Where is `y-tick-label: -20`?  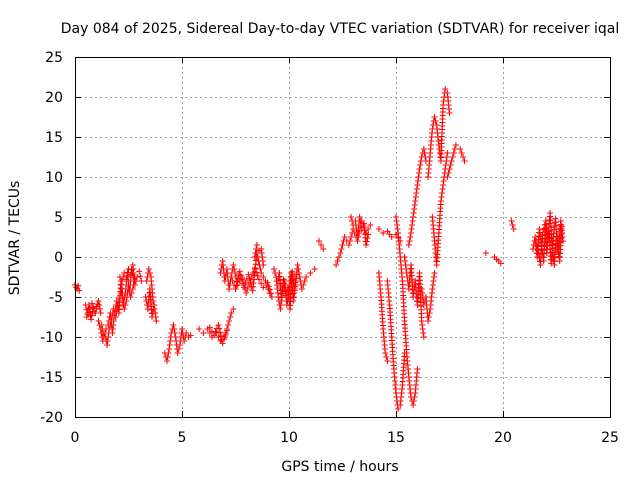
y-tick-label: -20 is located at coordinates (51, 418).